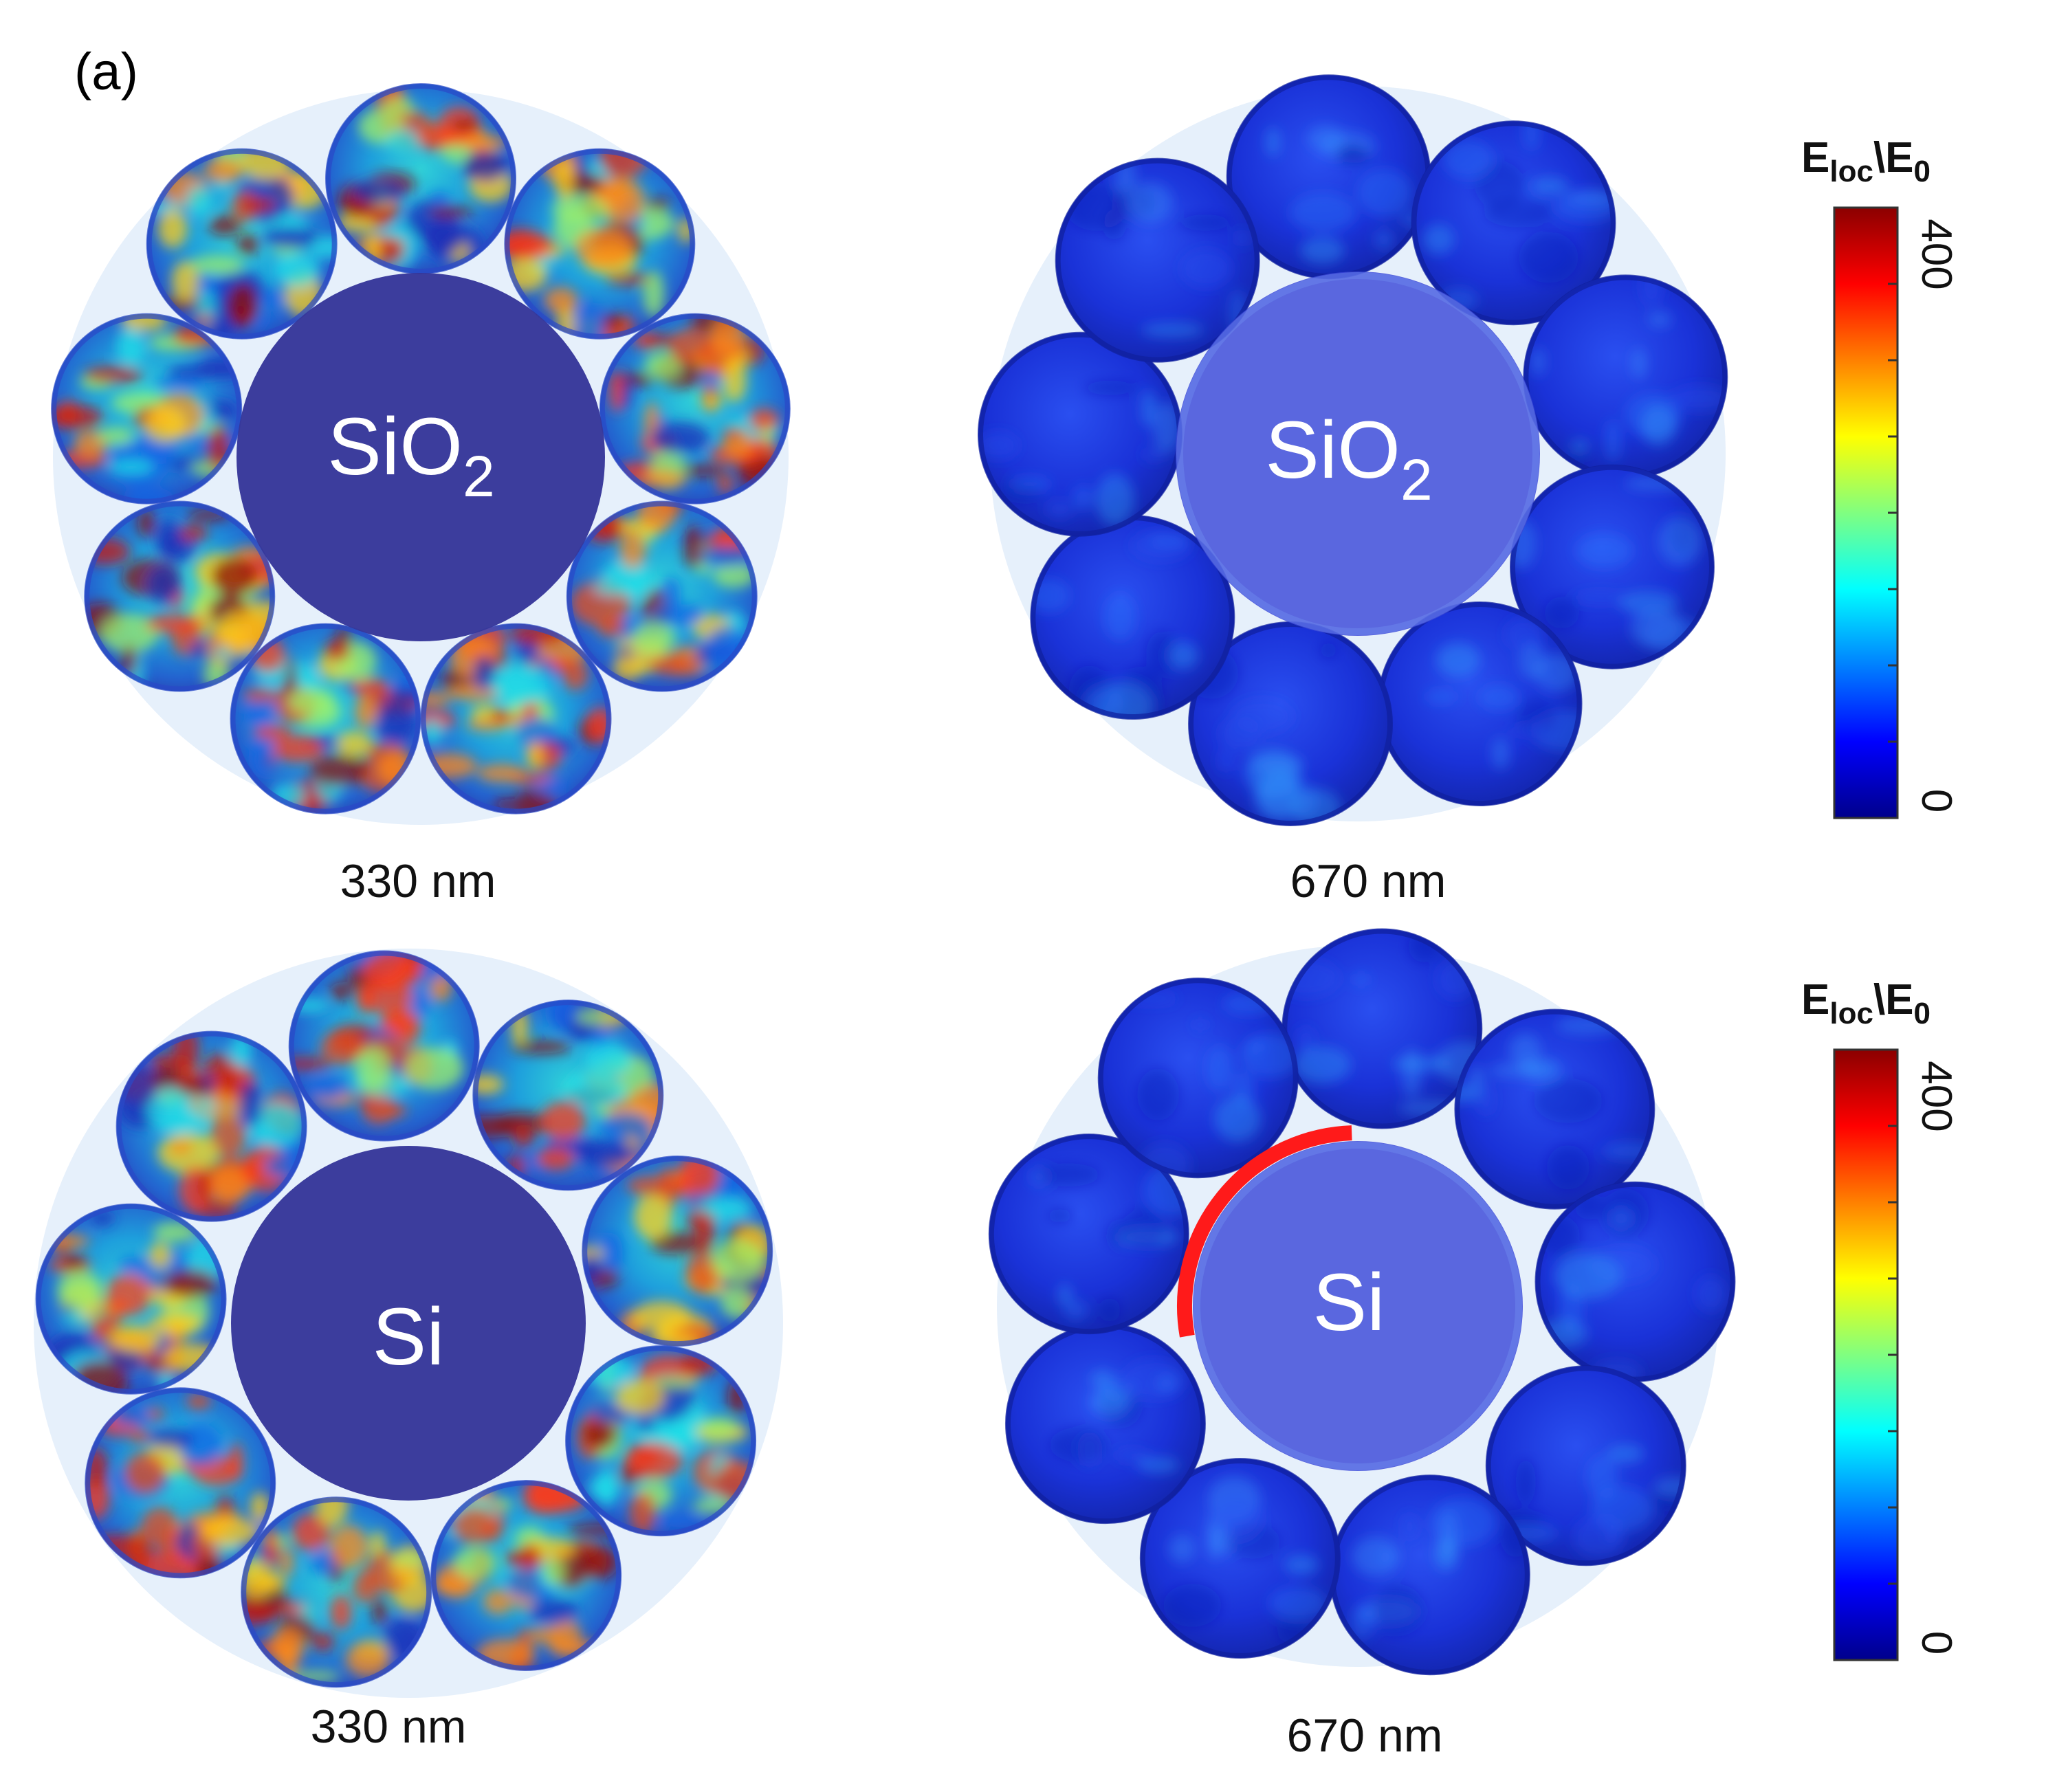 The height and width of the screenshot is (1792, 2046). Describe the element at coordinates (106, 72) in the screenshot. I see `panel-label: (a)` at that location.